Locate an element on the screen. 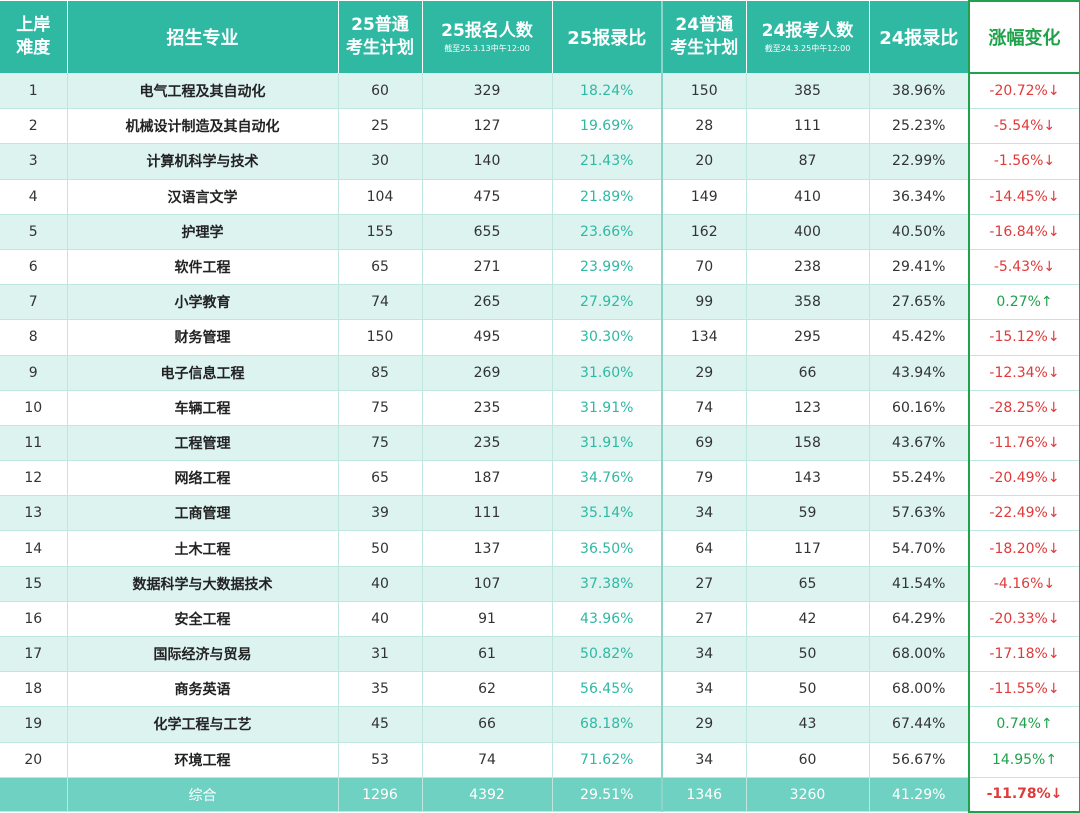 This screenshot has height=813, width=1080. plan24-cell: 20 is located at coordinates (704, 161).